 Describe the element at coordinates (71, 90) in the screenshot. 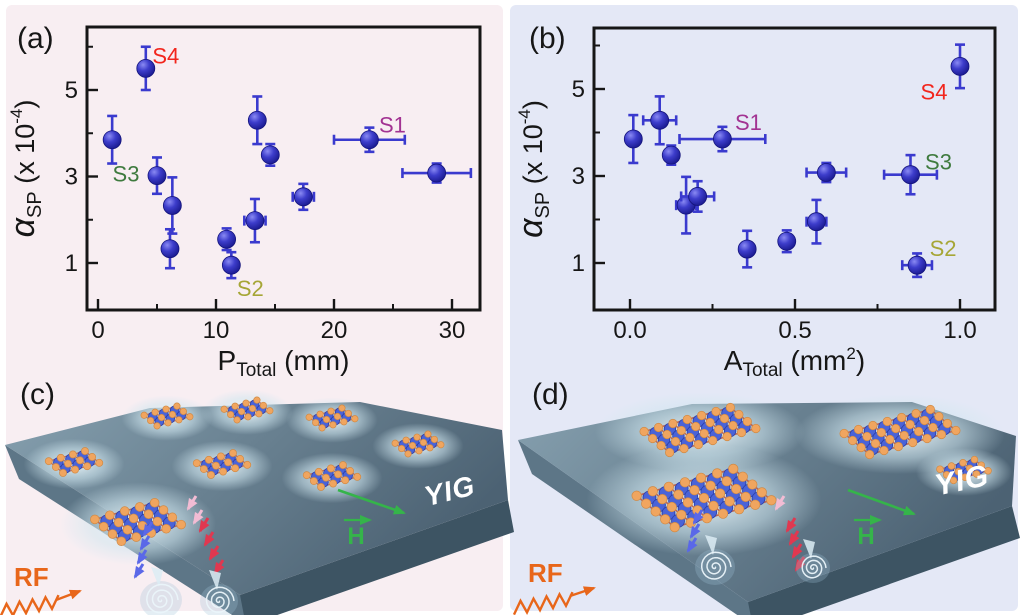

I see `y-tick-label: 5` at that location.